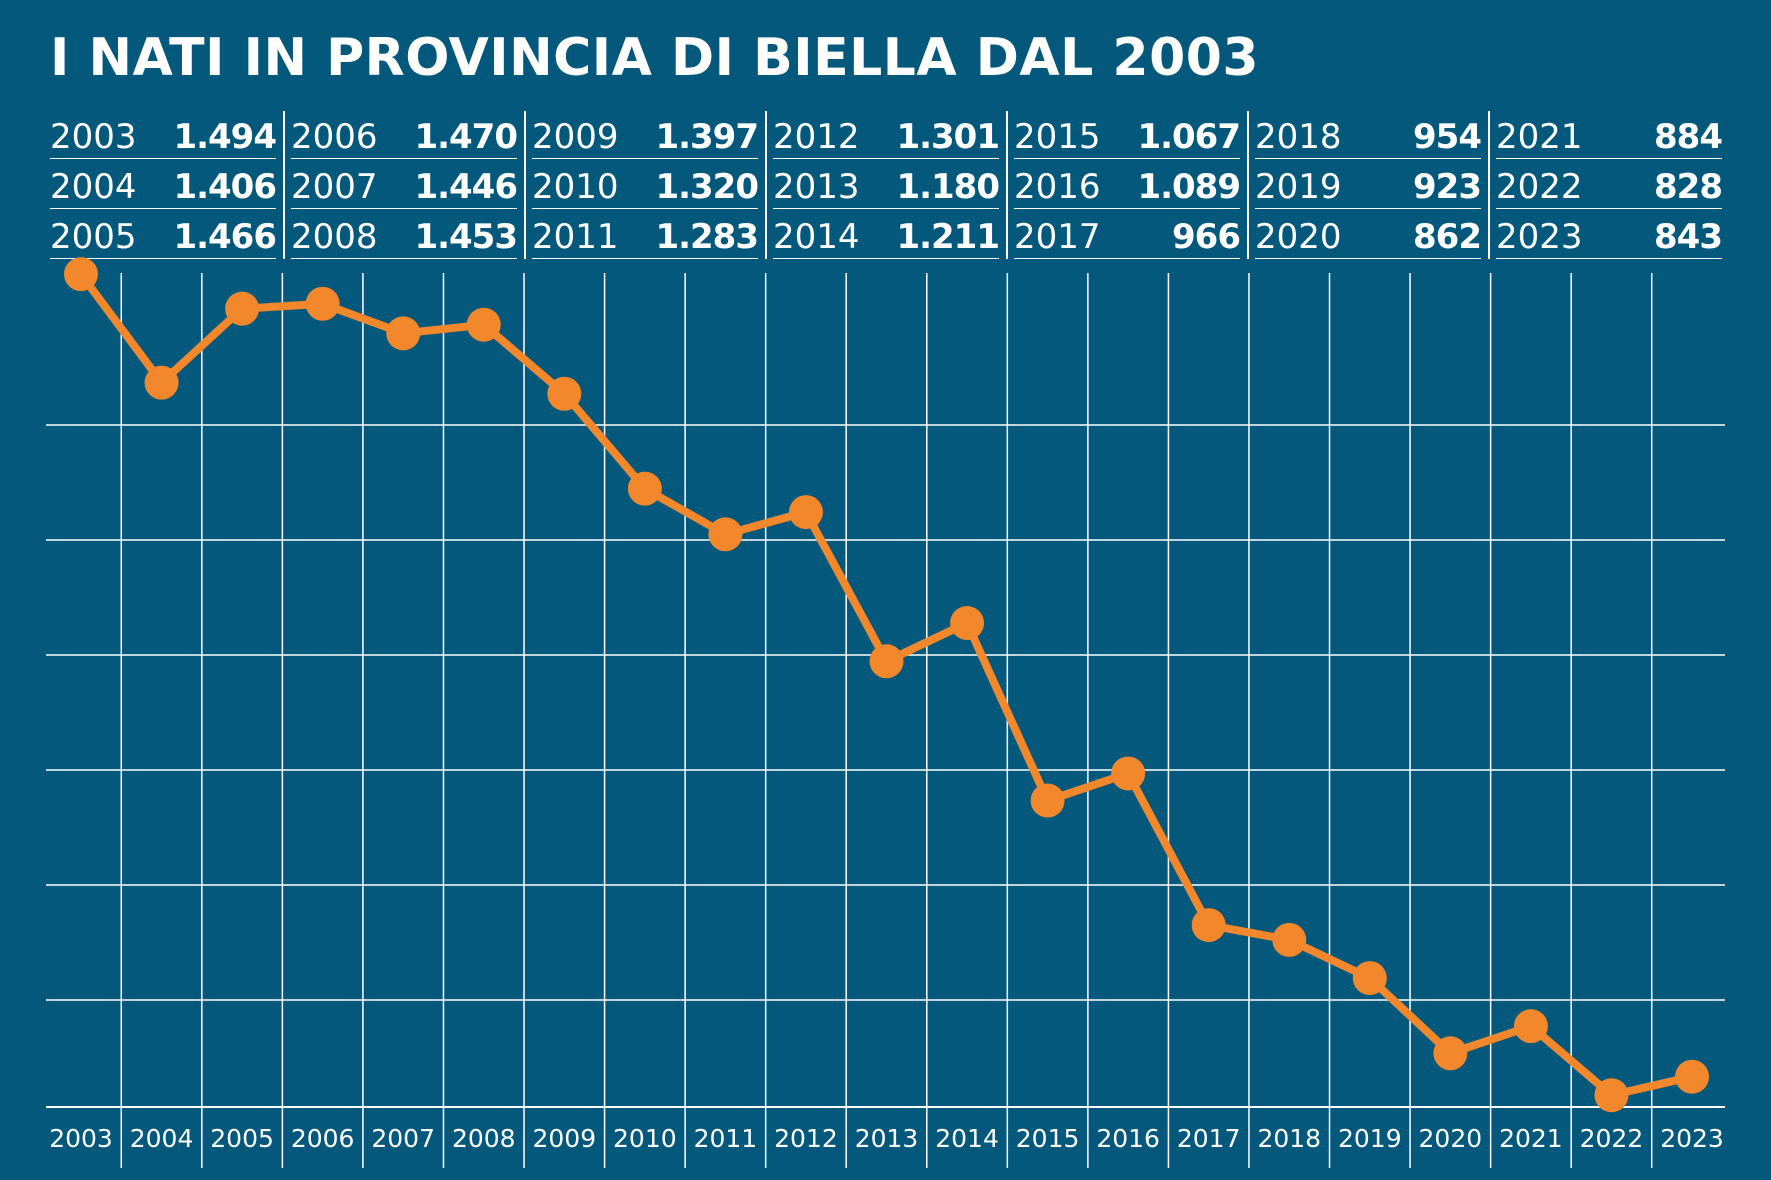 This screenshot has width=1771, height=1180. I want to click on table-value: 1.446, so click(466, 187).